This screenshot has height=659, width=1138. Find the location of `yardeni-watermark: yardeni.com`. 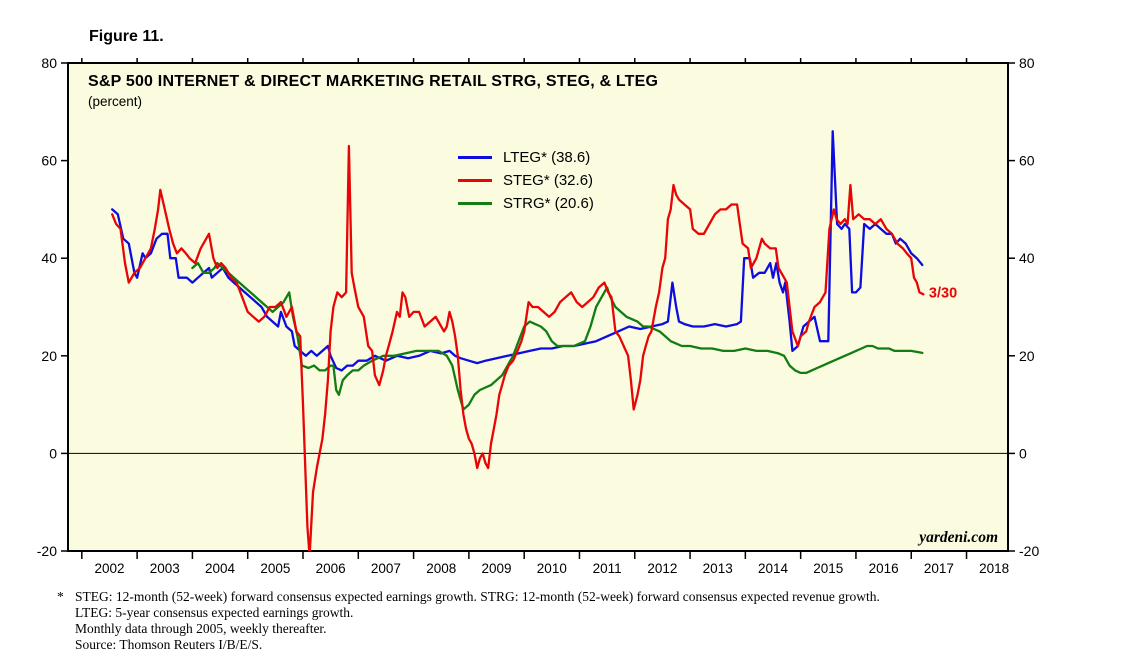

yardeni-watermark: yardeni.com is located at coordinates (957, 537).